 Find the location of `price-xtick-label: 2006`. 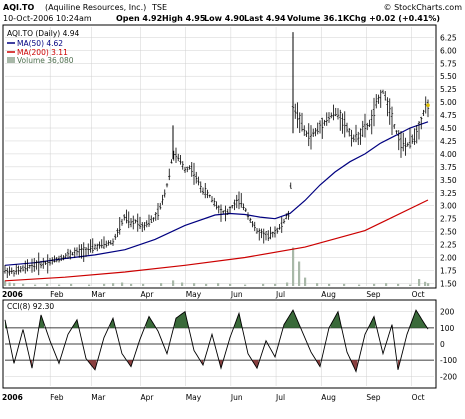

price-xtick-label: 2006 is located at coordinates (12, 294).